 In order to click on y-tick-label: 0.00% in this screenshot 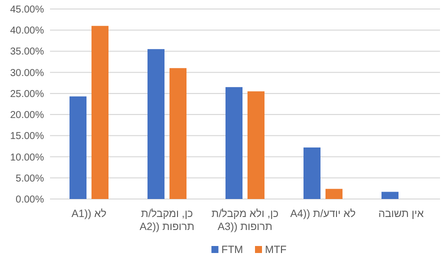, I will do `click(30, 200)`.